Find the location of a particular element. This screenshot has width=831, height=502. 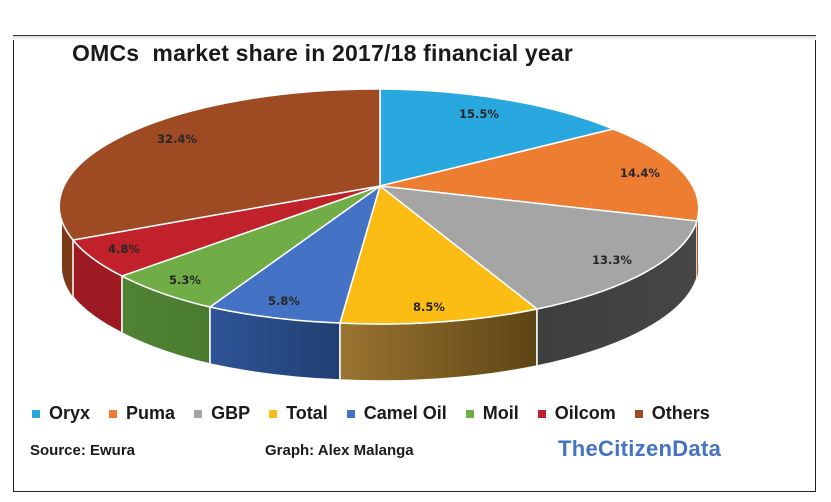

legend-label: Puma is located at coordinates (151, 413).